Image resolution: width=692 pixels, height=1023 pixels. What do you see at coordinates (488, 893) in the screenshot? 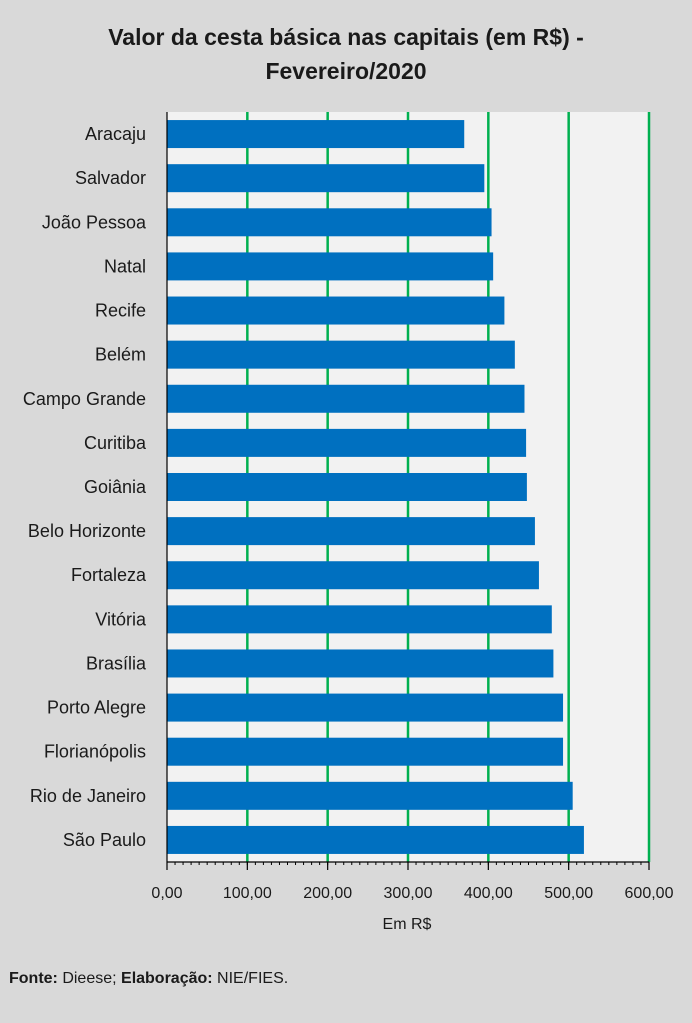
I see `x-tick-label-4: 400,00` at bounding box center [488, 893].